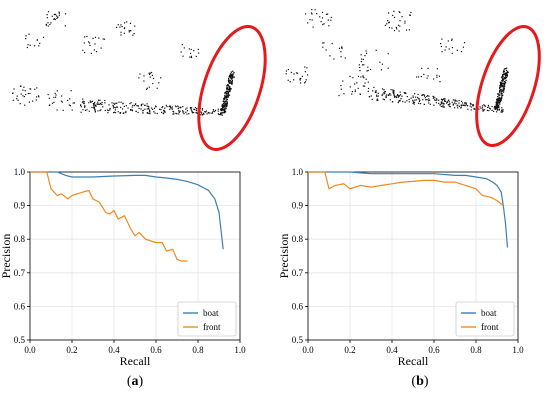 Image resolution: width=550 pixels, height=401 pixels. I want to click on caption-a: (a), so click(135, 381).